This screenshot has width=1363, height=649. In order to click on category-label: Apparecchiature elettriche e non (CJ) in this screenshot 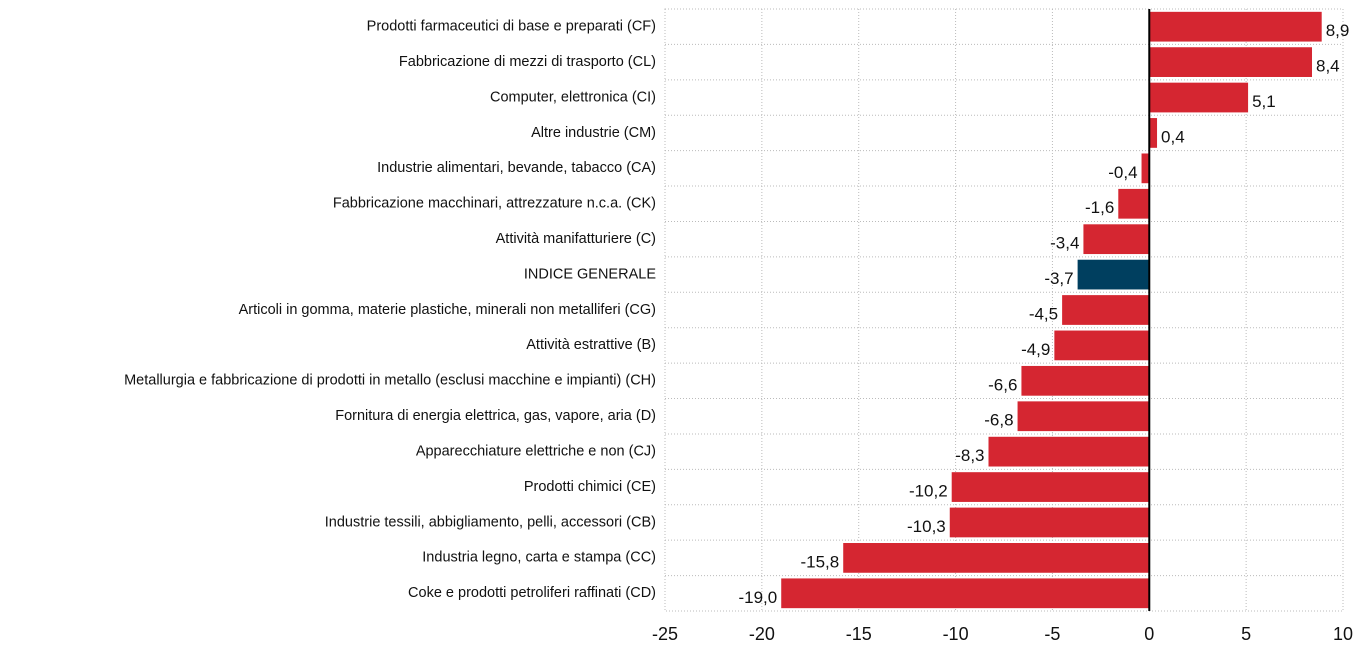, I will do `click(536, 451)`.